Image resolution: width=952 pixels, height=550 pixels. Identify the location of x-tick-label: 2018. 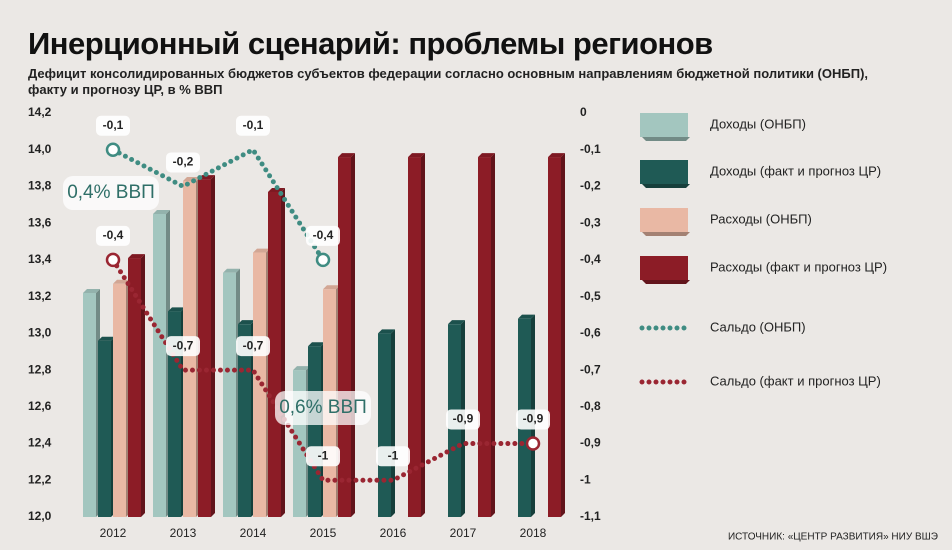
(533, 533).